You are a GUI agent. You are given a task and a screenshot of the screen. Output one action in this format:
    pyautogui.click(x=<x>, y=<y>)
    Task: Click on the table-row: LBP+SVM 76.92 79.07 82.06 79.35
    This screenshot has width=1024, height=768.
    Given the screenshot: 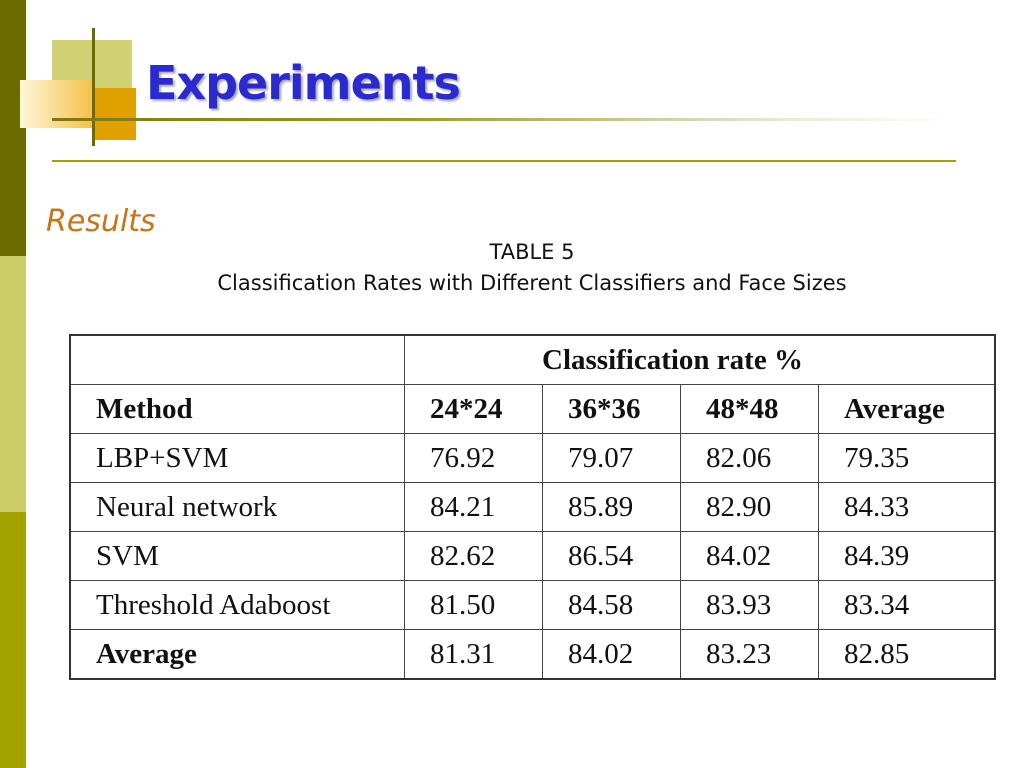 What is the action you would take?
    pyautogui.click(x=532, y=458)
    